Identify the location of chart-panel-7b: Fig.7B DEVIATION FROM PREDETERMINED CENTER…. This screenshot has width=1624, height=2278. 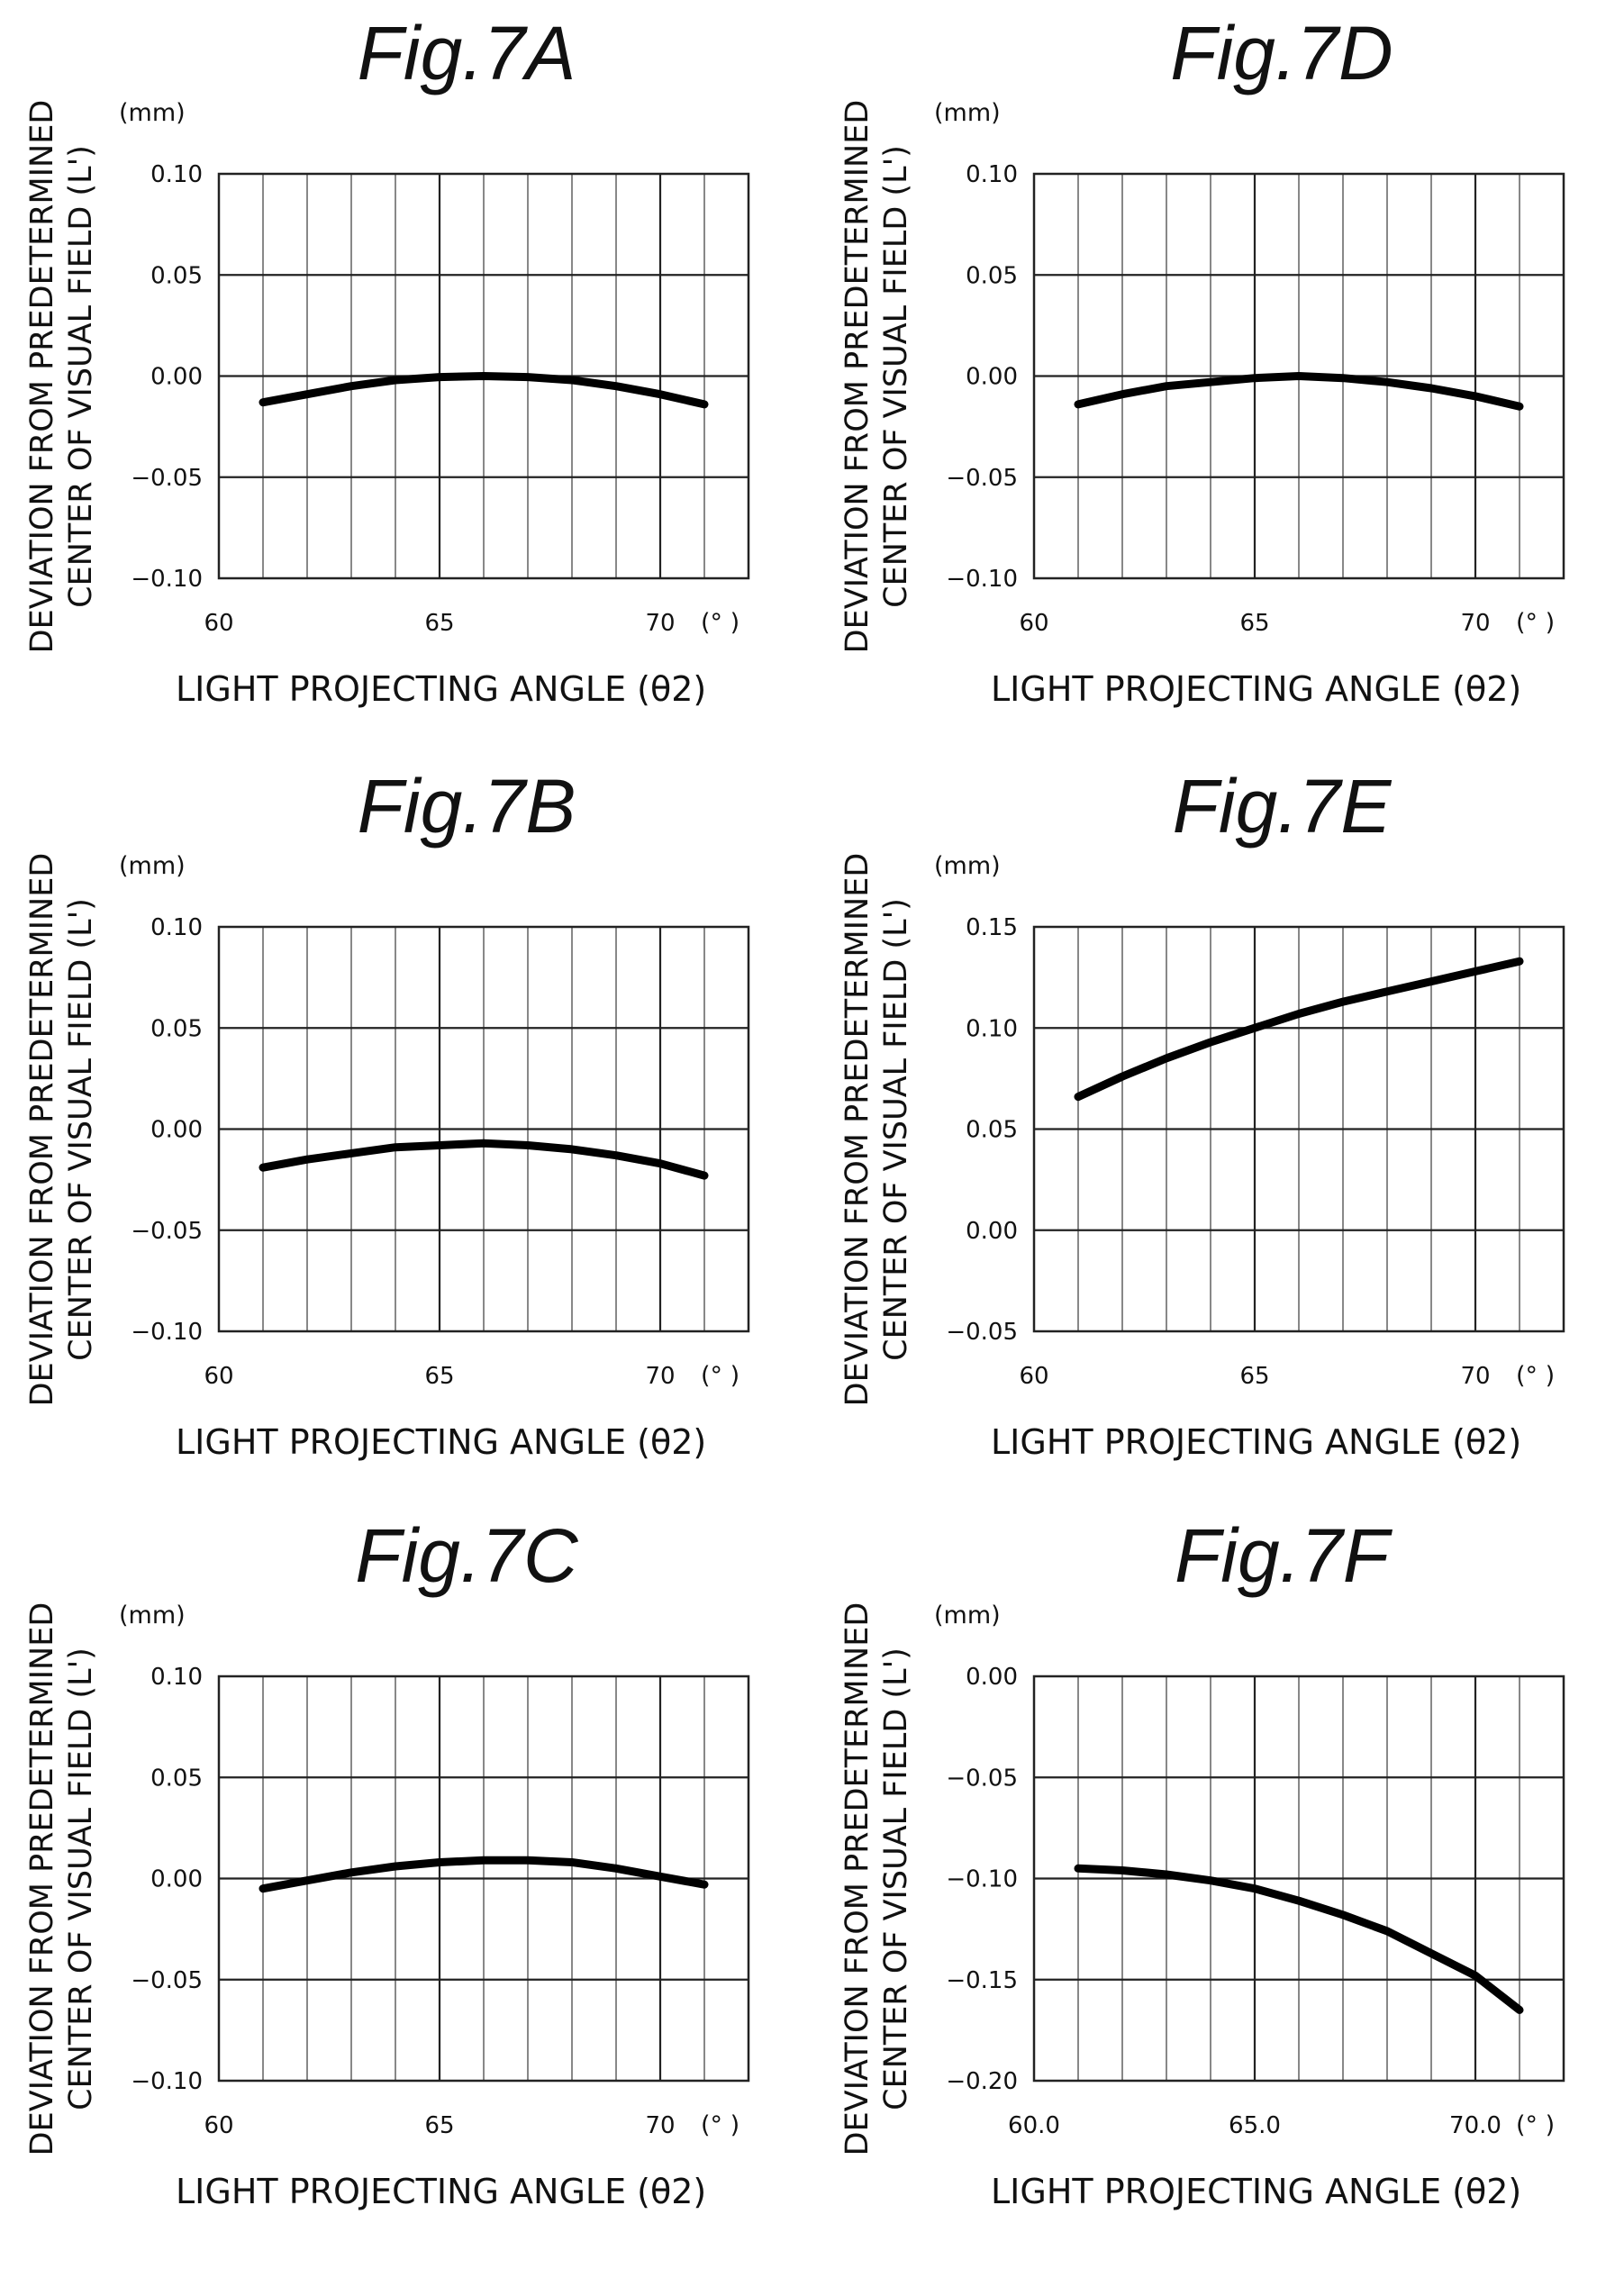
(387, 1113).